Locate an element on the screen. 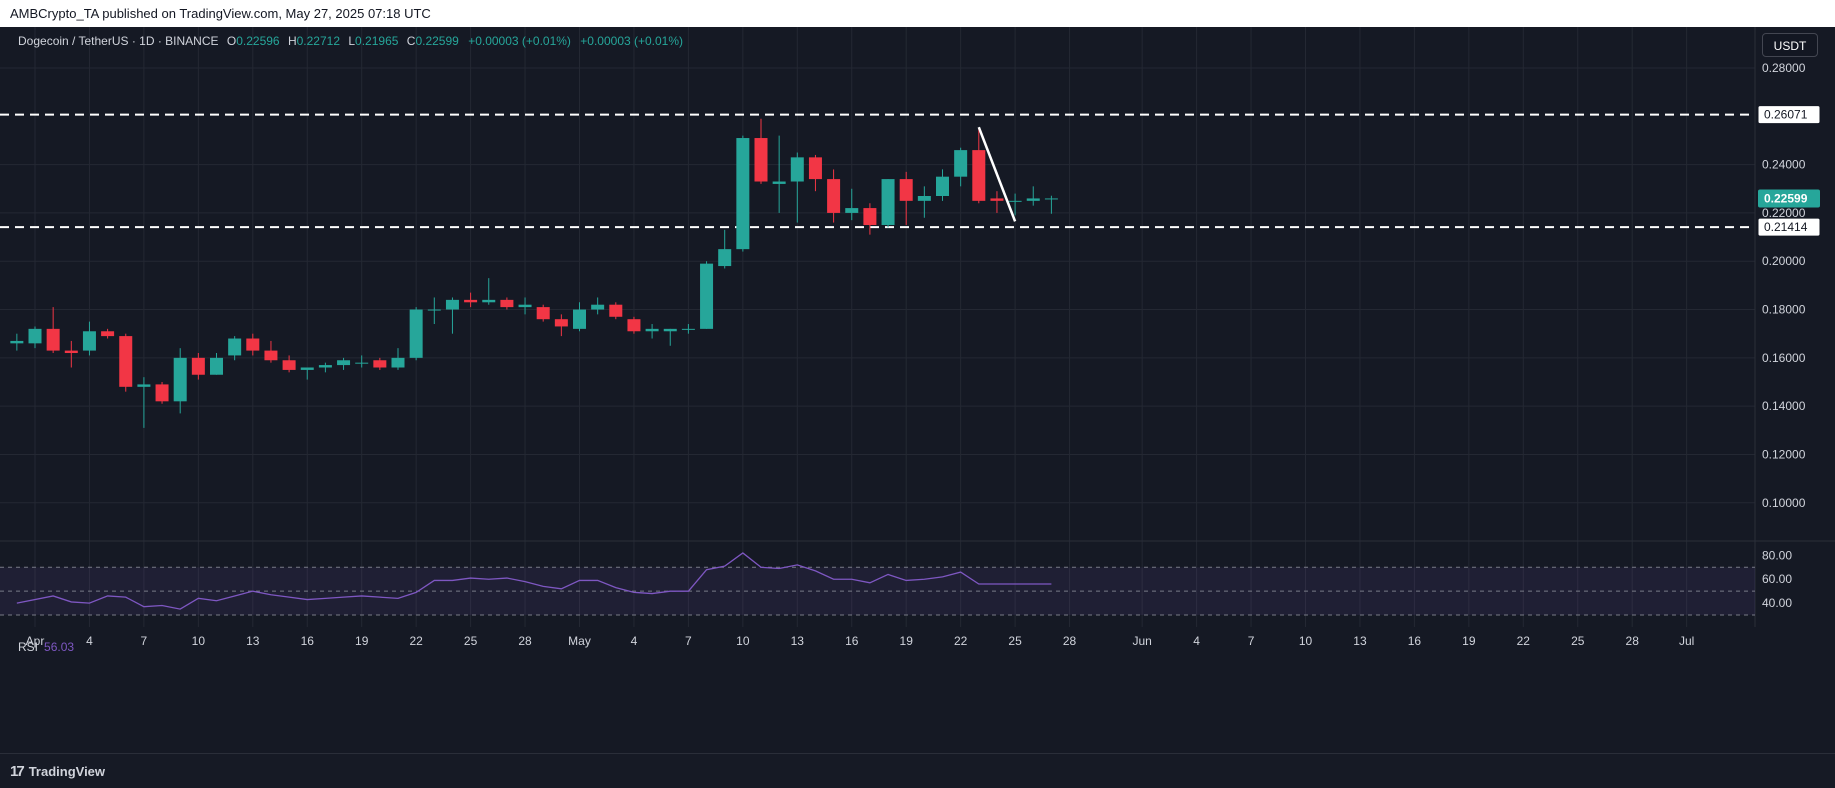  tradingview-brand: TradingView is located at coordinates (67, 771).